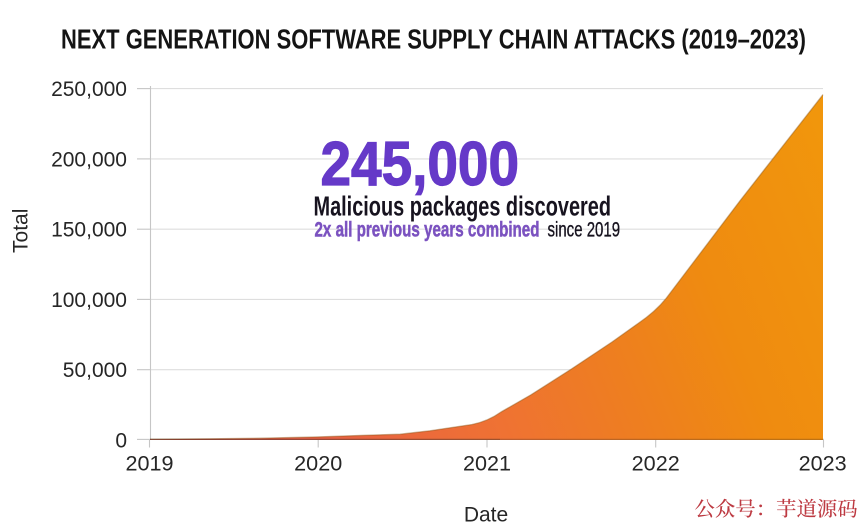 This screenshot has width=867, height=528. What do you see at coordinates (95, 370) in the screenshot?
I see `svg-text: 50,000` at bounding box center [95, 370].